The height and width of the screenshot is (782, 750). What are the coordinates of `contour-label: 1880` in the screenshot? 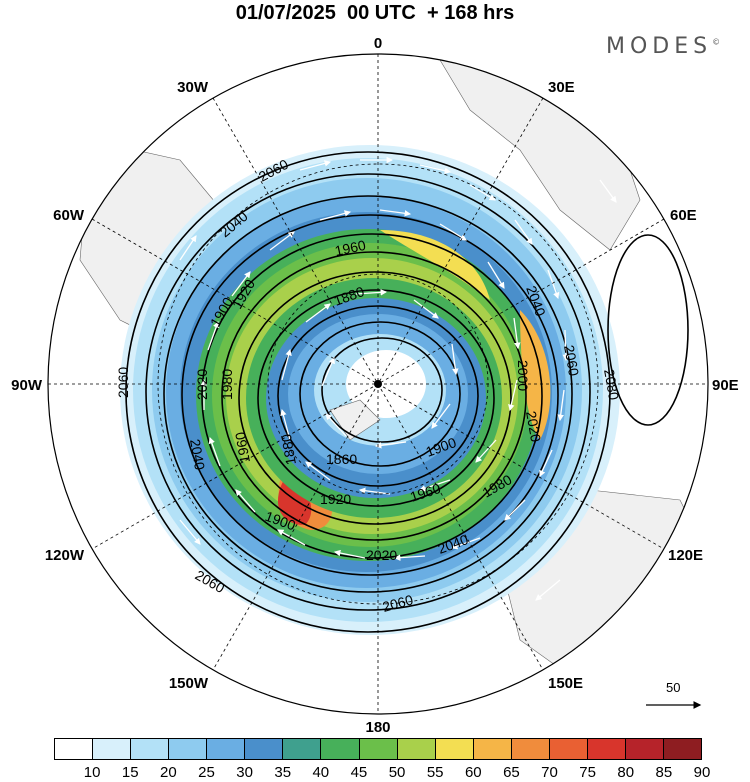 It's located at (288, 450).